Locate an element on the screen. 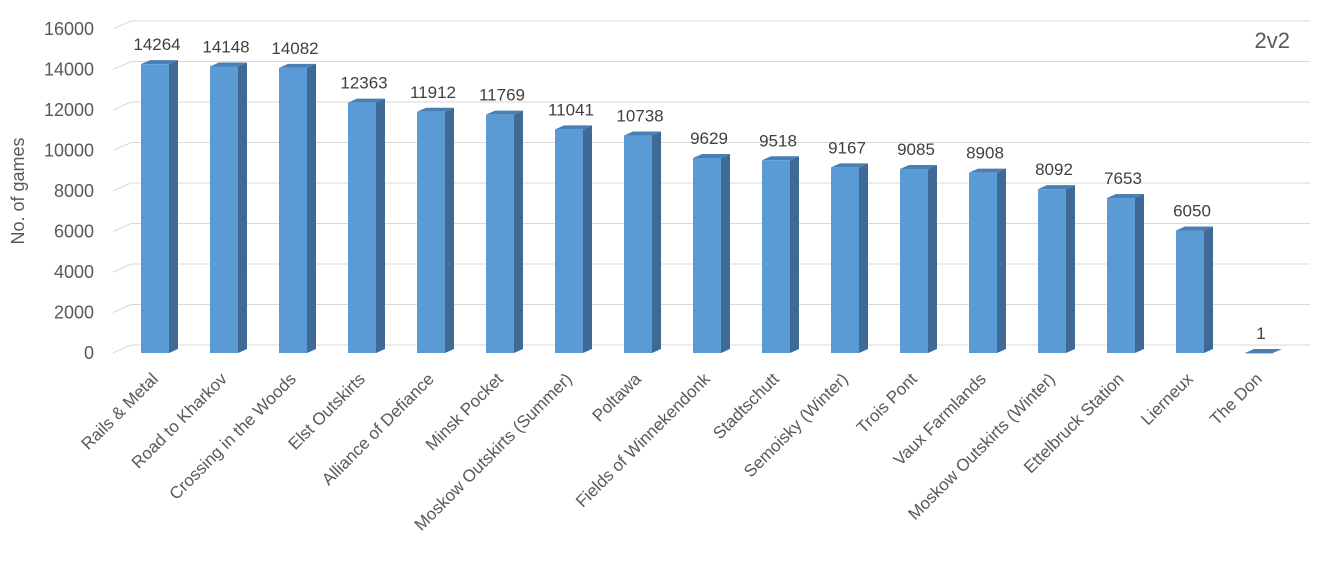  data-label: 7653 is located at coordinates (1123, 178).